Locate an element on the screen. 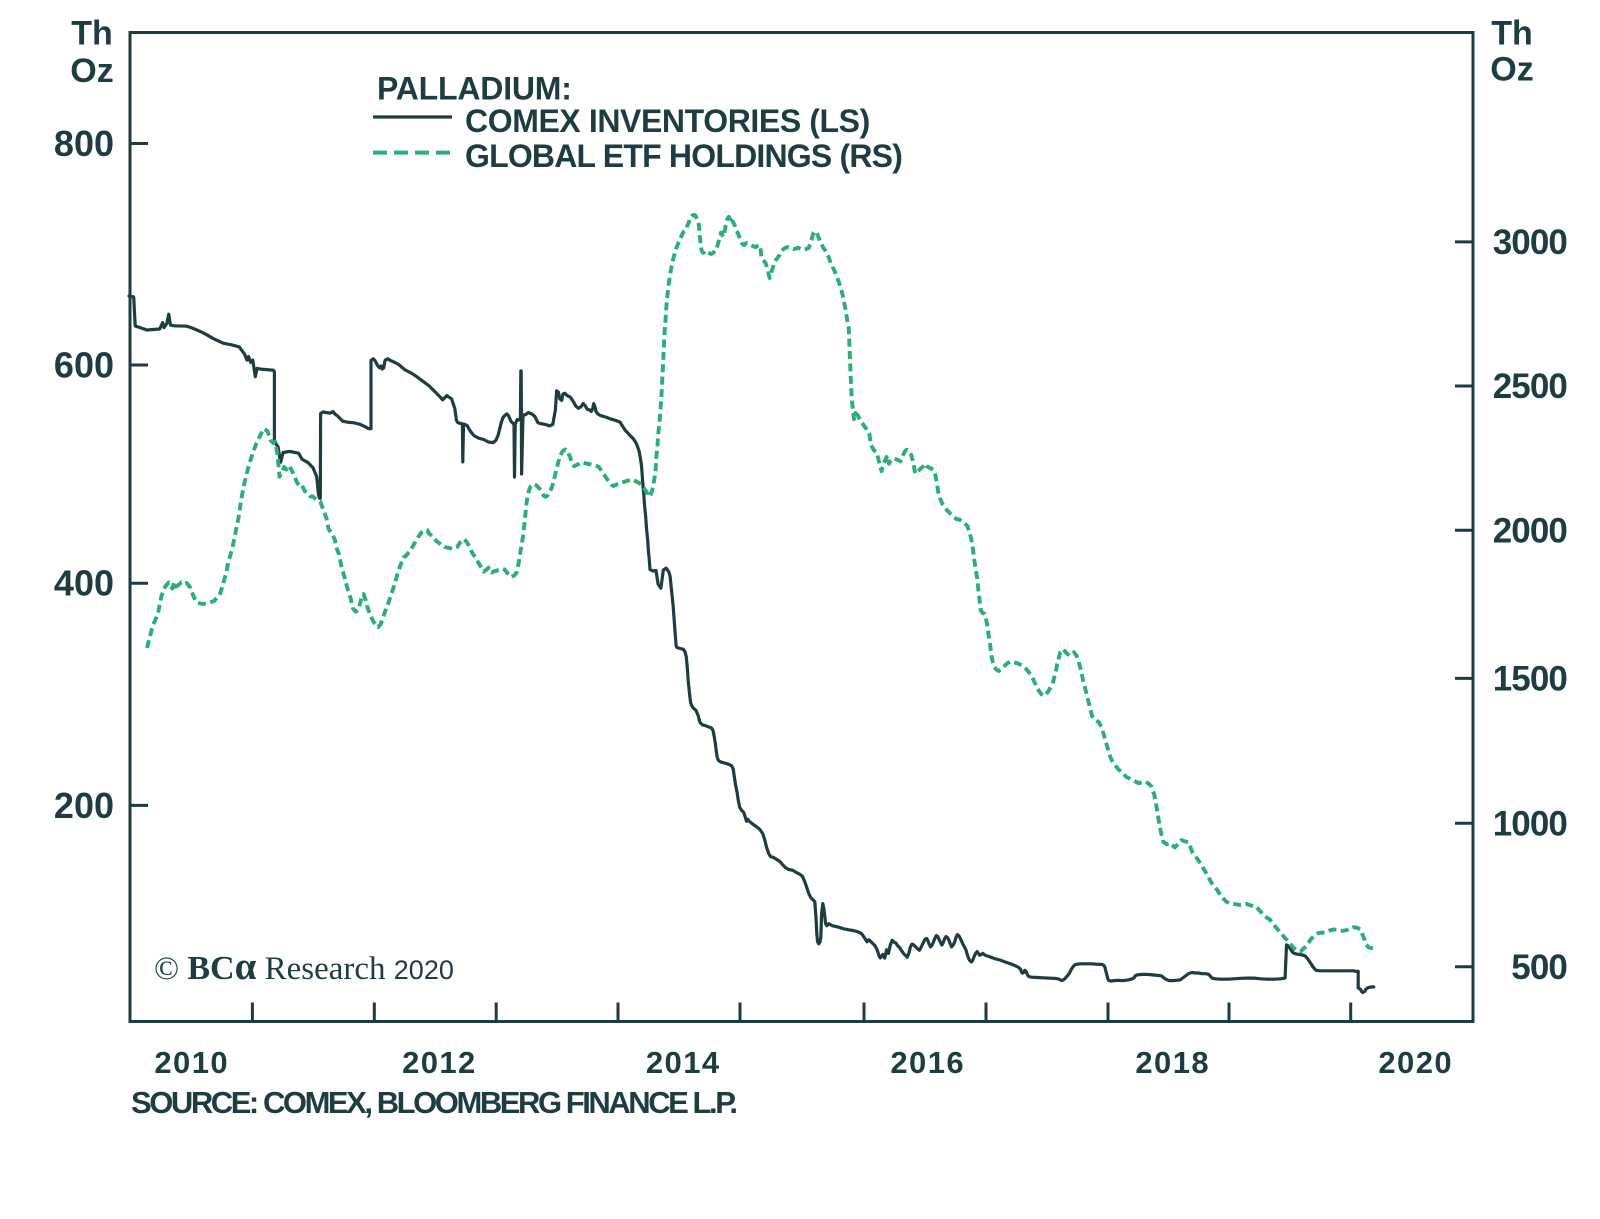 This screenshot has height=1219, width=1600. svg-text: 2500 is located at coordinates (1530, 386).